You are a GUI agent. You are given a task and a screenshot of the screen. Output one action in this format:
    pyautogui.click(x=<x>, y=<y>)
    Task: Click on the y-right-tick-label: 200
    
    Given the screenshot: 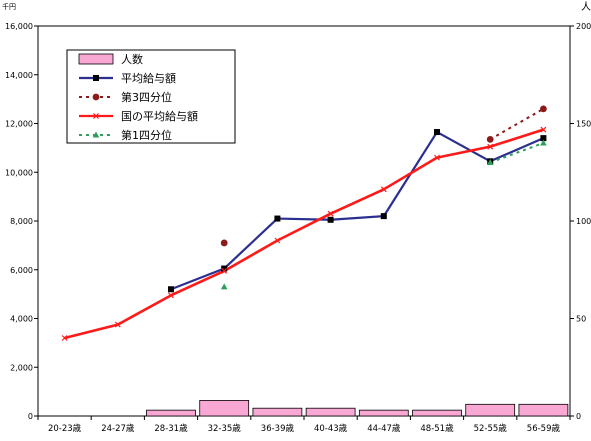 What is the action you would take?
    pyautogui.click(x=583, y=26)
    